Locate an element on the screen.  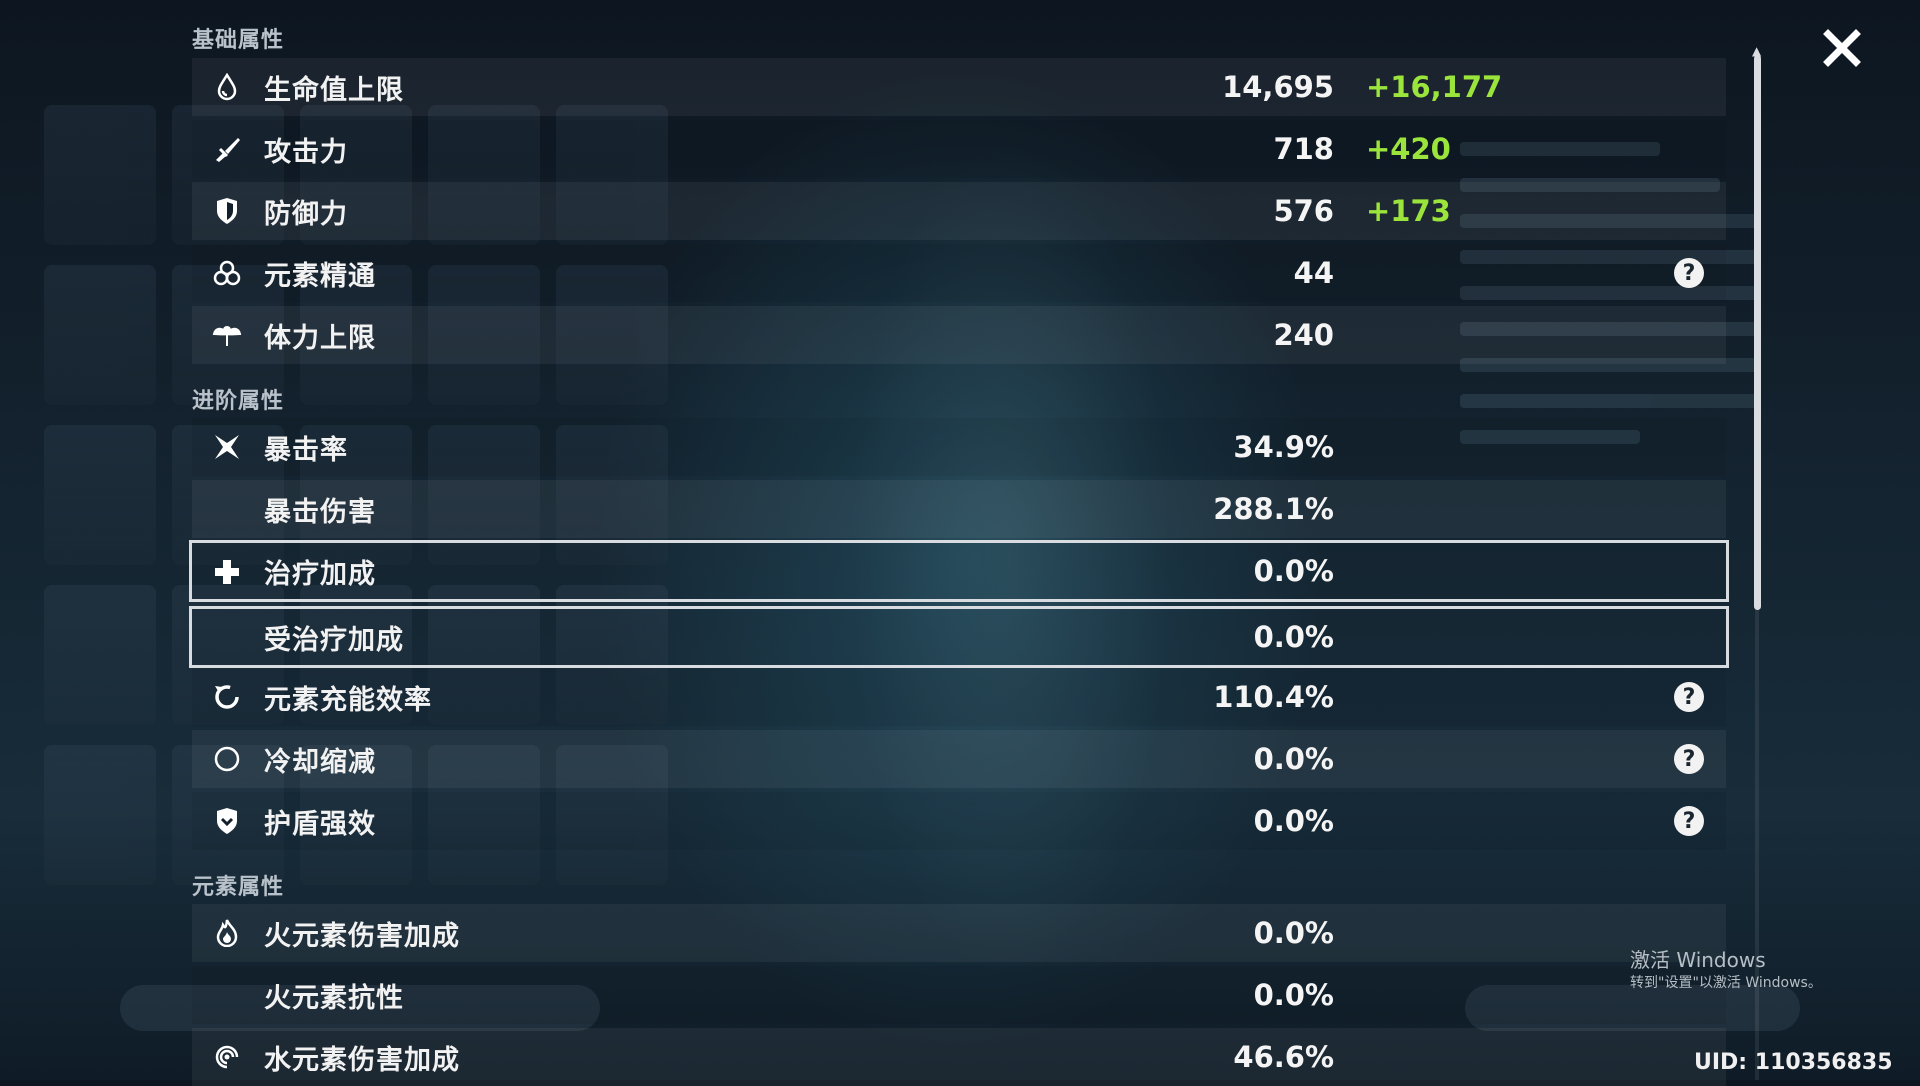
player-uid: UID: 110356835 is located at coordinates (1793, 1062).